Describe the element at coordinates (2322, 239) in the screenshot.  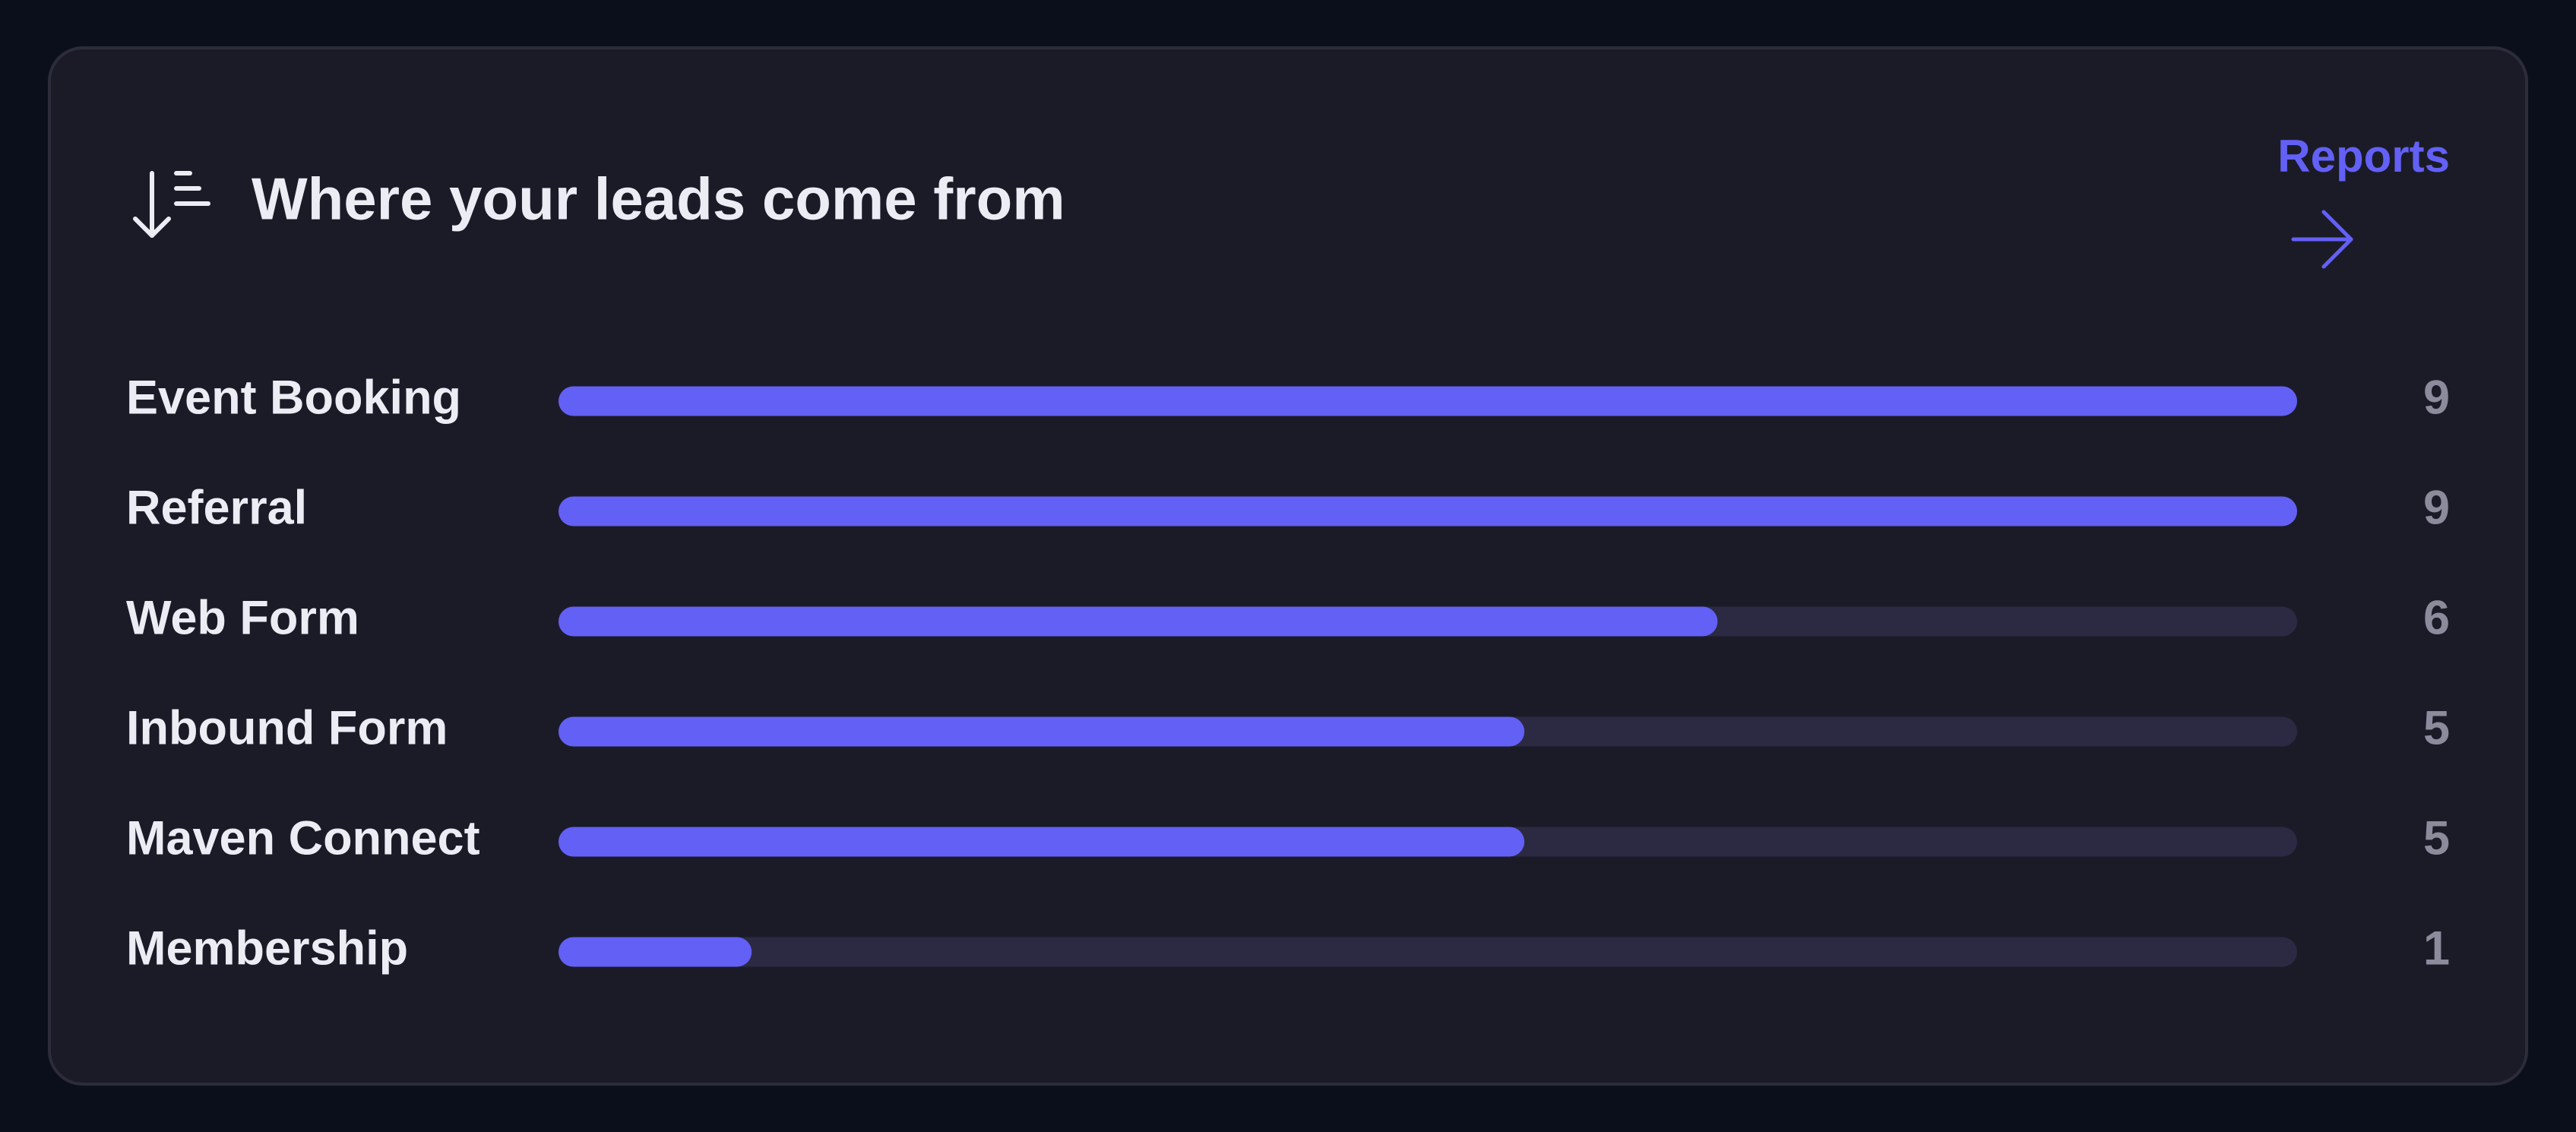
I see `reports-arrow` at that location.